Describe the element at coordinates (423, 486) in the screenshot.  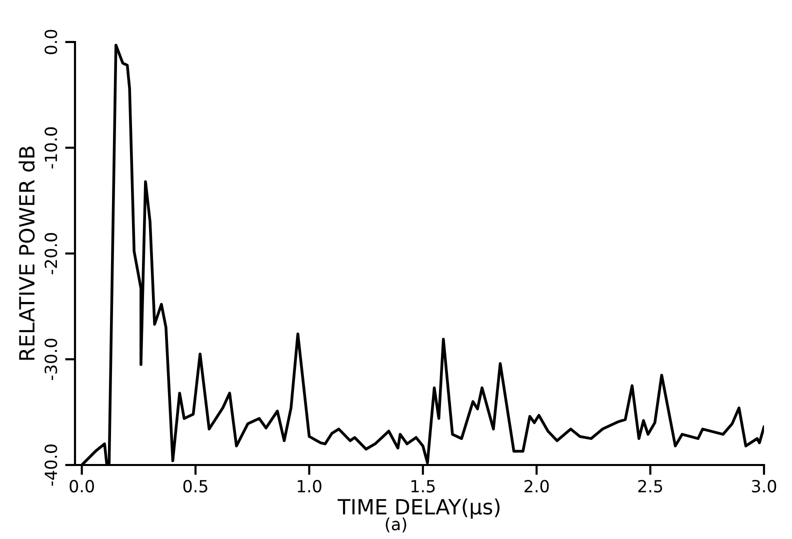
I see `x-tick-label: 1.5` at that location.